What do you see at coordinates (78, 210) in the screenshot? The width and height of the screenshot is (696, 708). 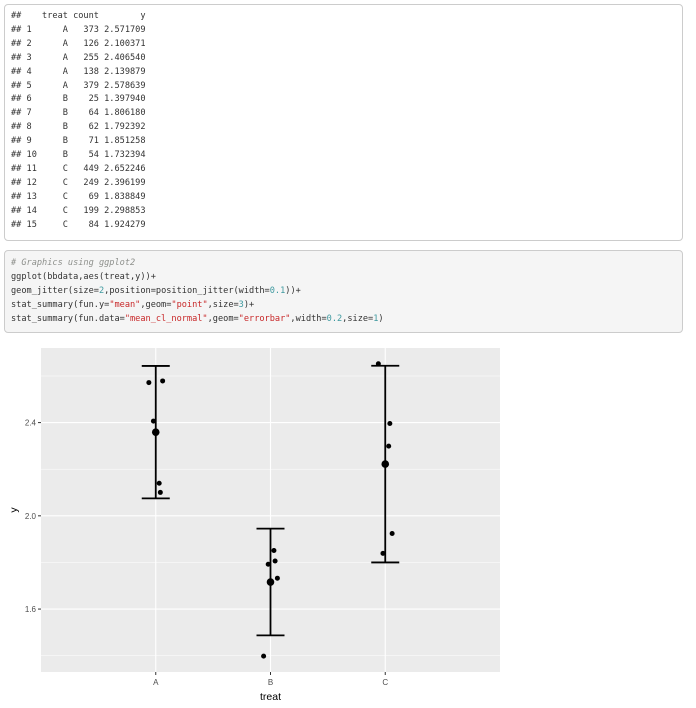 I see `output-line: ## 14 C 199 2.298853` at bounding box center [78, 210].